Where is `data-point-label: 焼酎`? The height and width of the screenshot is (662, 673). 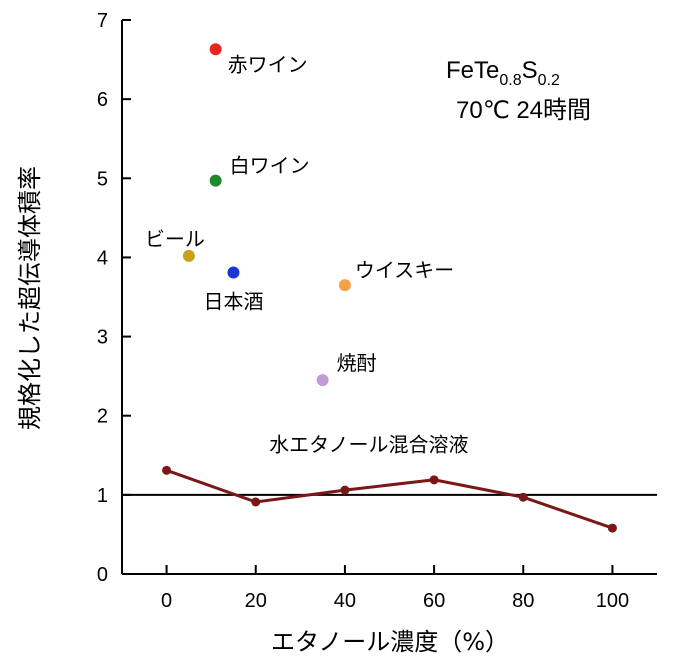
data-point-label: 焼酎 is located at coordinates (357, 363).